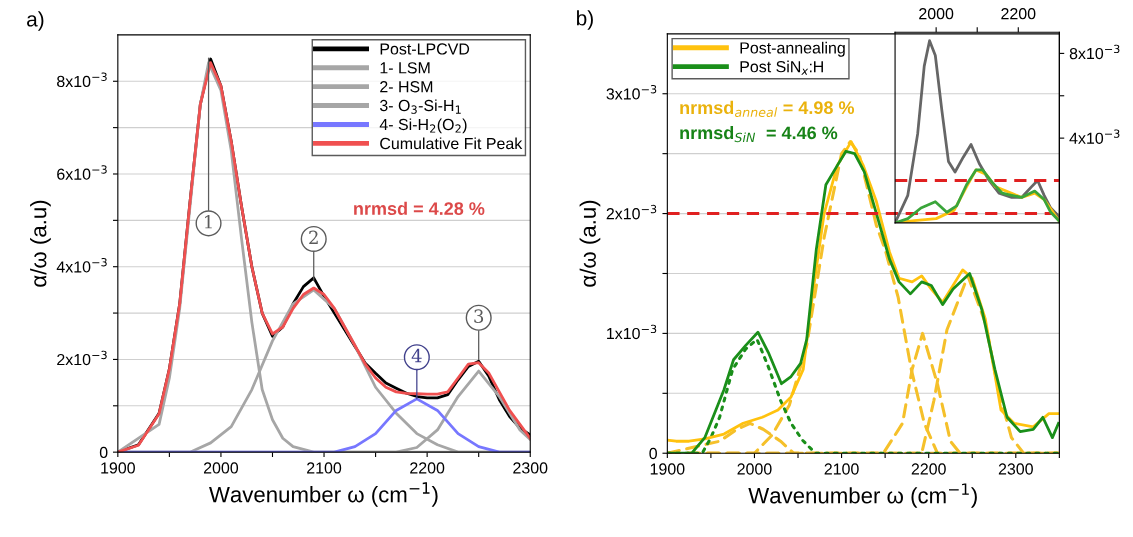 The height and width of the screenshot is (537, 1133). Describe the element at coordinates (632, 332) in the screenshot. I see `y-tick-label: 1x10$^{−3}$` at that location.